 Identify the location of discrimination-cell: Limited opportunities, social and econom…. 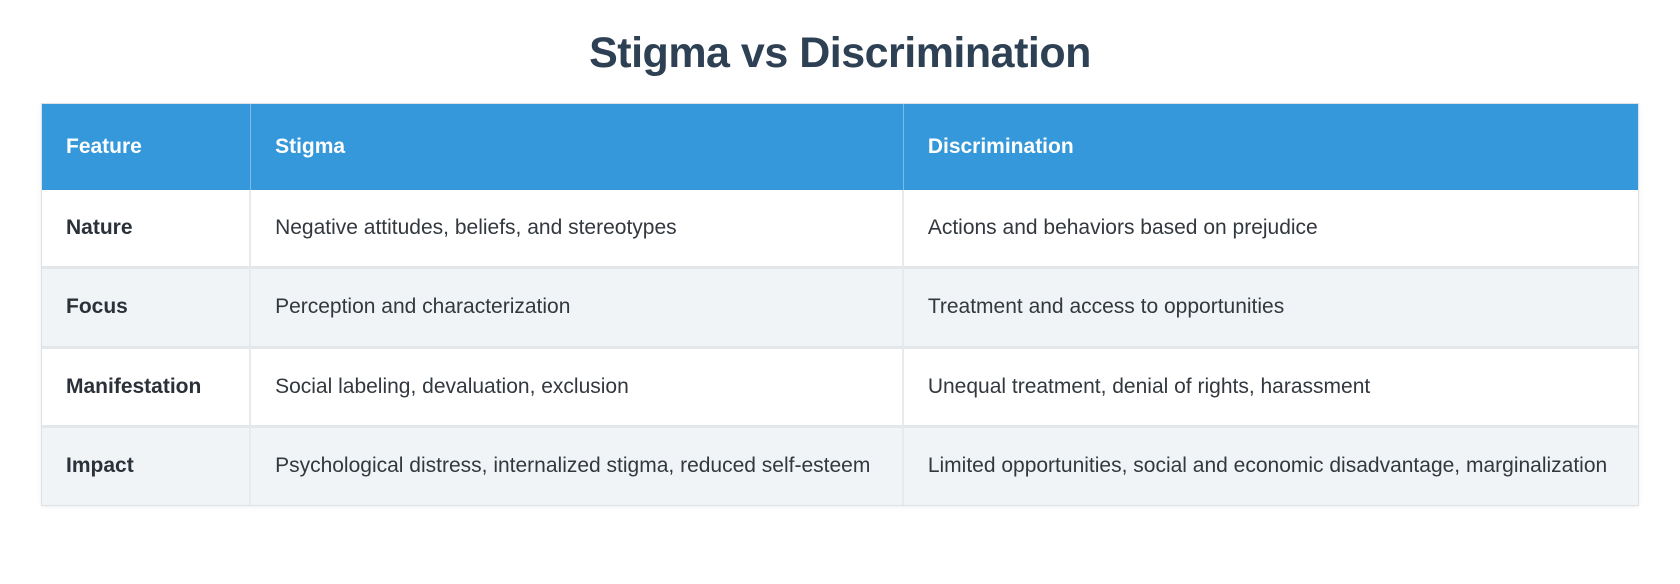
(1270, 465).